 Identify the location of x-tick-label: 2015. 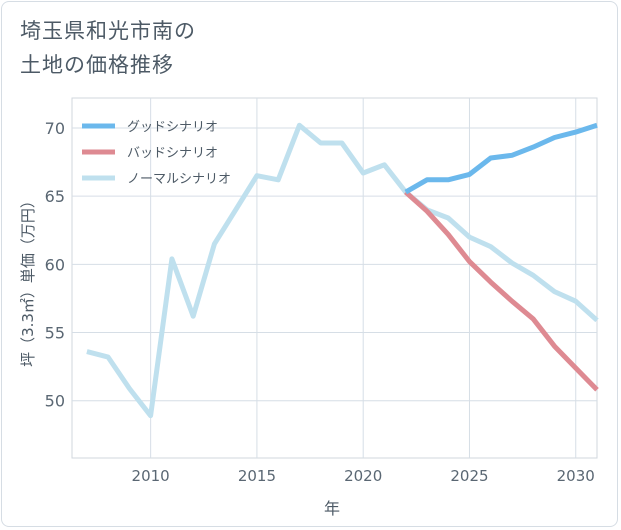
(257, 476).